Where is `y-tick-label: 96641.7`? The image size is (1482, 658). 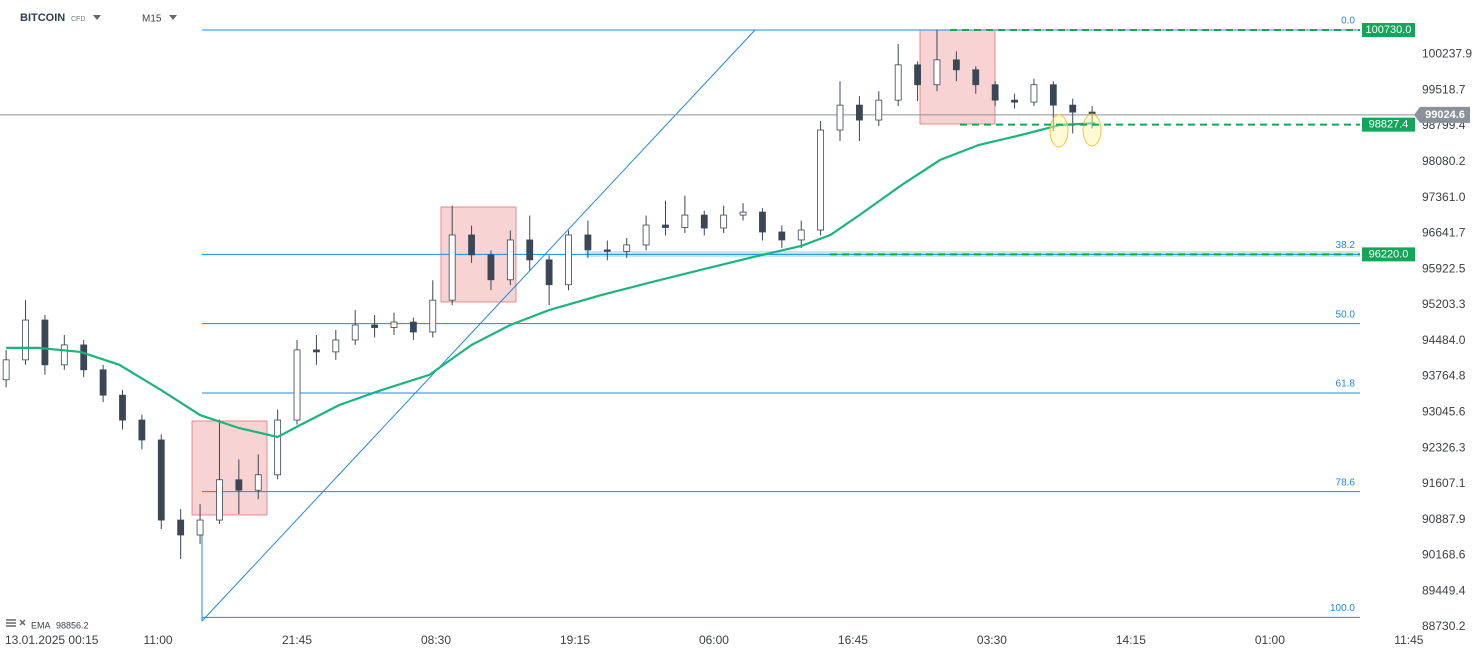
y-tick-label: 96641.7 is located at coordinates (1444, 233).